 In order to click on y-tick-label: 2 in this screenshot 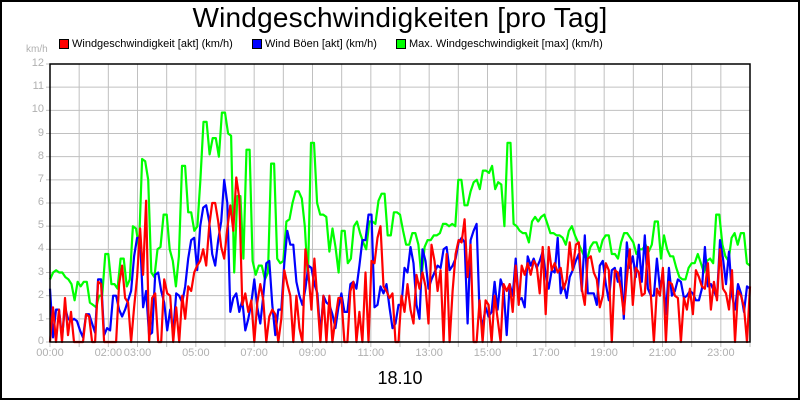, I will do `click(40, 294)`.